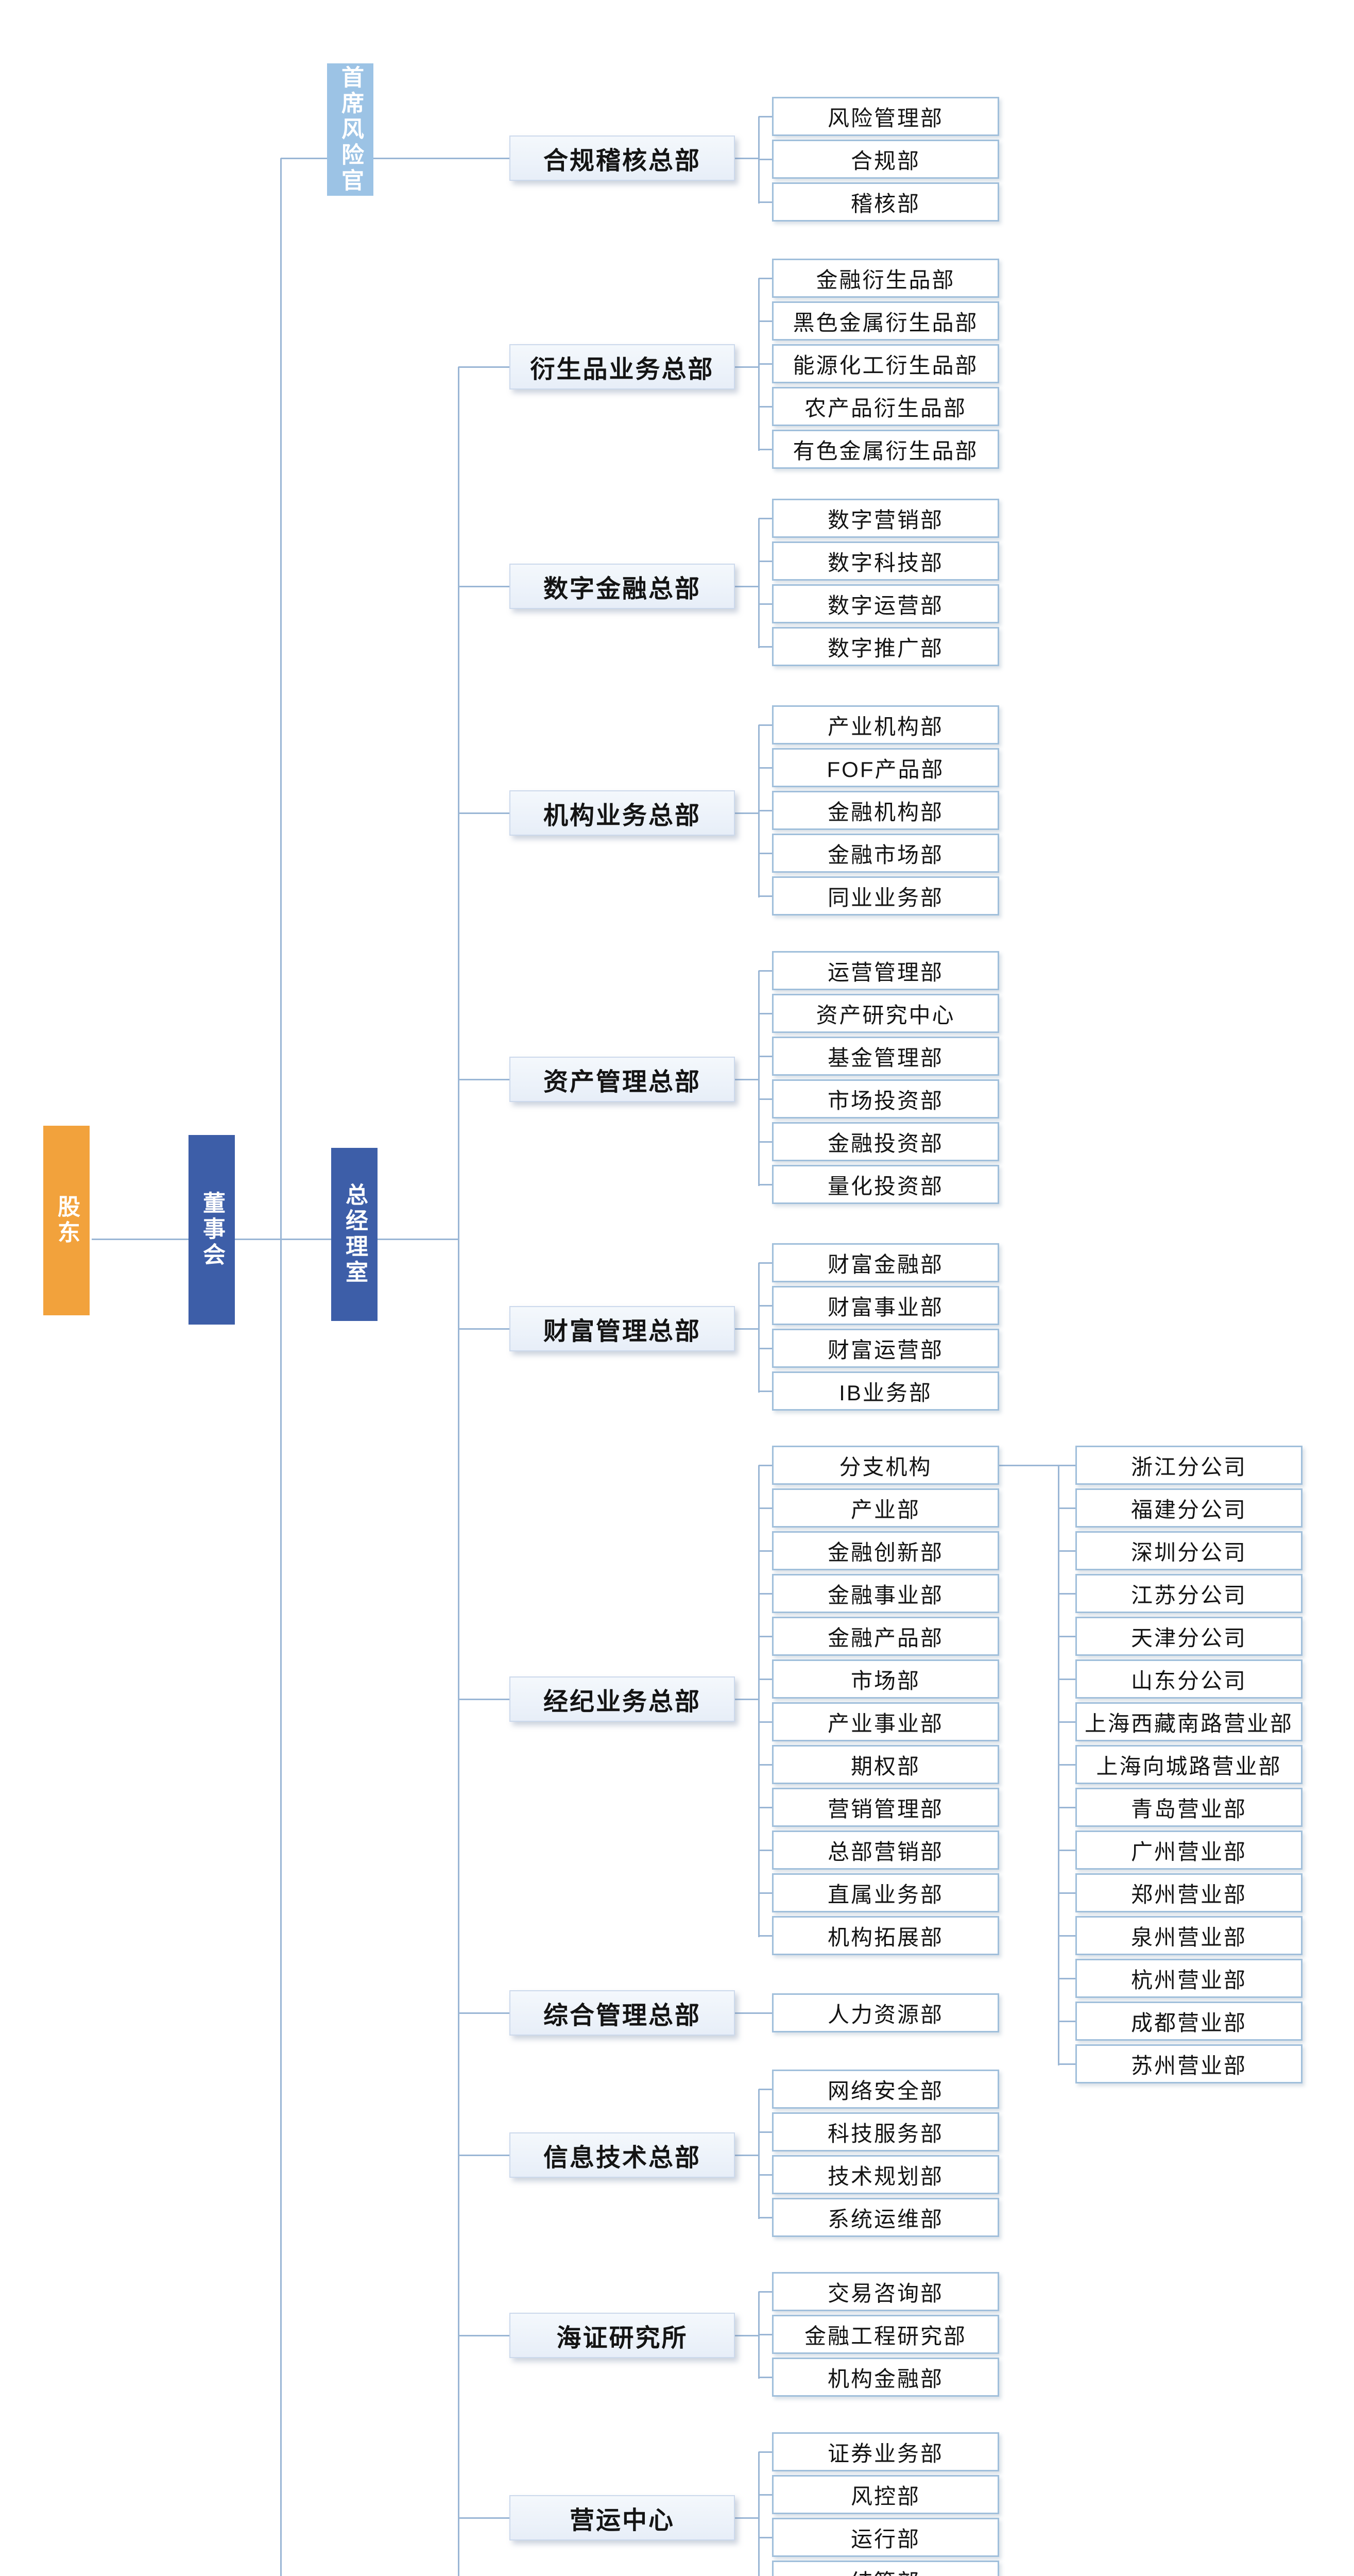 The height and width of the screenshot is (2576, 1354). Describe the element at coordinates (354, 1234) in the screenshot. I see `bar-gm-office: 总经理室` at that location.